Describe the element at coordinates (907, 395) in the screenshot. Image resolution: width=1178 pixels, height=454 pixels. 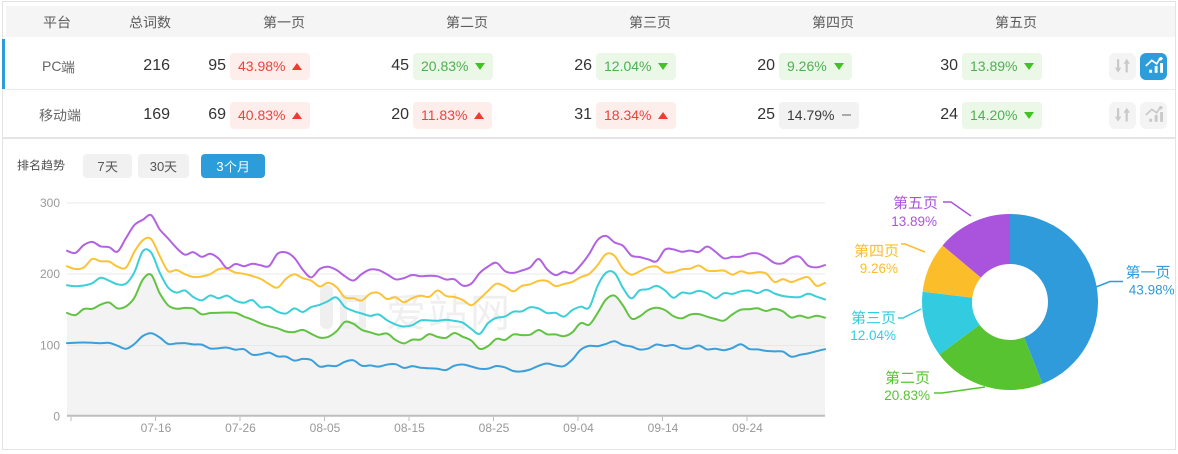
I see `svg-text: 20.83%` at that location.